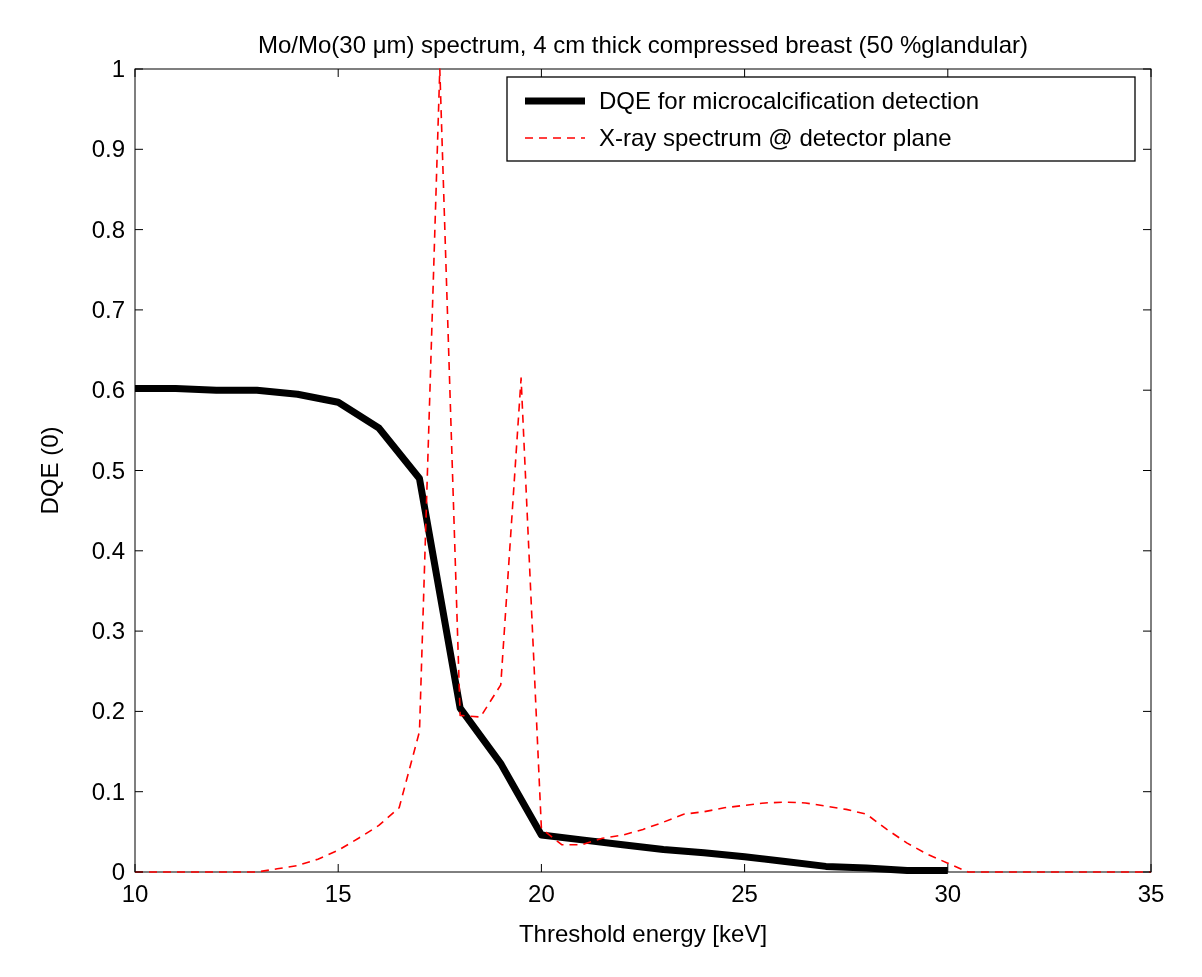 This screenshot has width=1202, height=977. I want to click on y-tick-label: 0.1, so click(108, 791).